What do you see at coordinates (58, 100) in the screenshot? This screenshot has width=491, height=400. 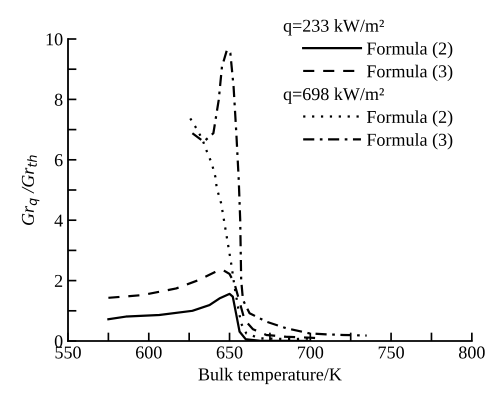 I see `y-tick-label: 8` at bounding box center [58, 100].